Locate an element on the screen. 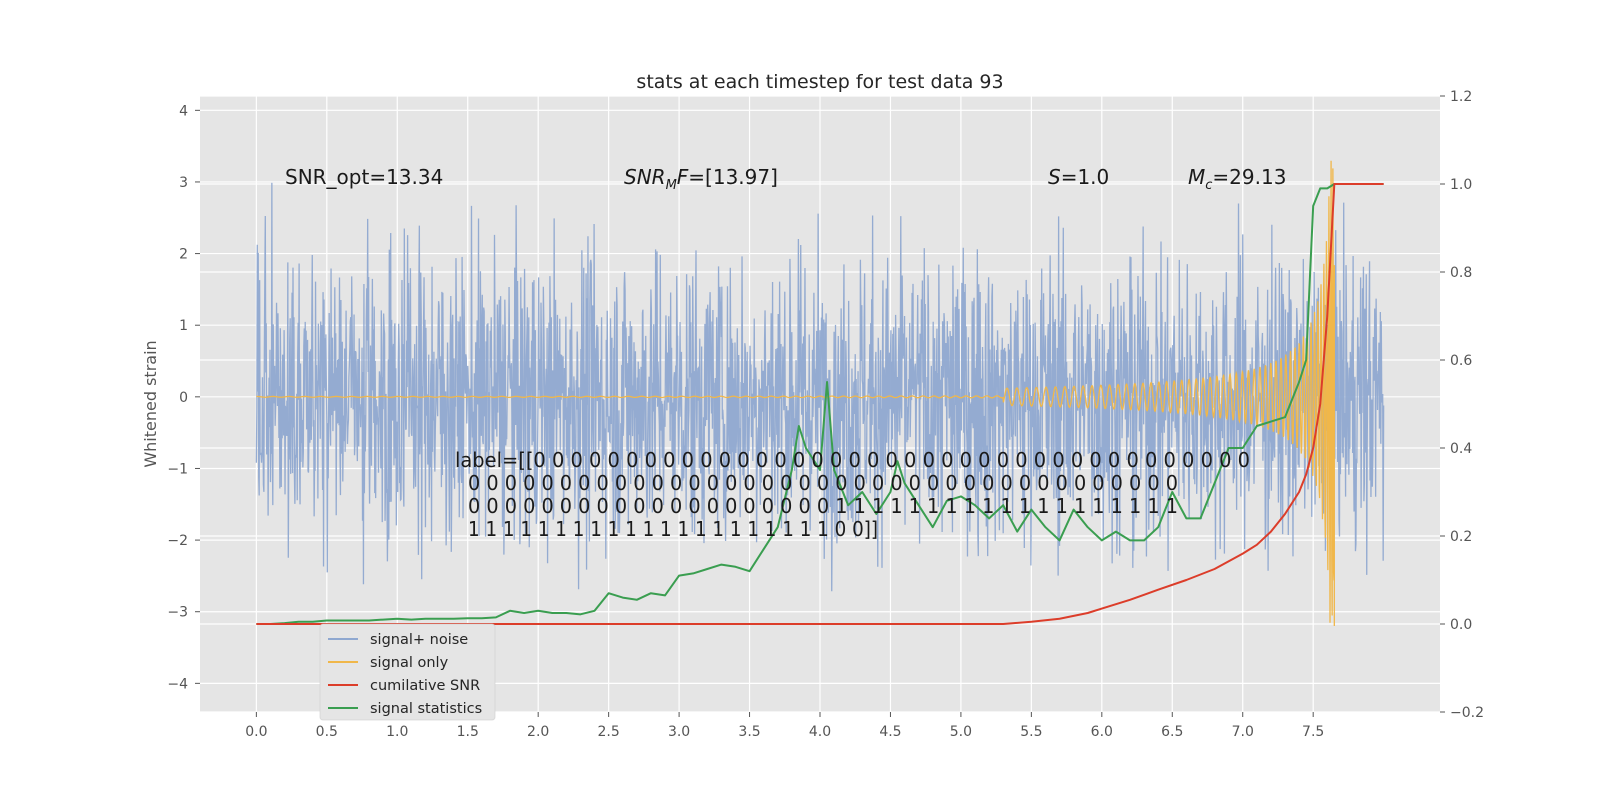 The image size is (1600, 800). legend-label-snr: cumilative SNR is located at coordinates (425, 686).